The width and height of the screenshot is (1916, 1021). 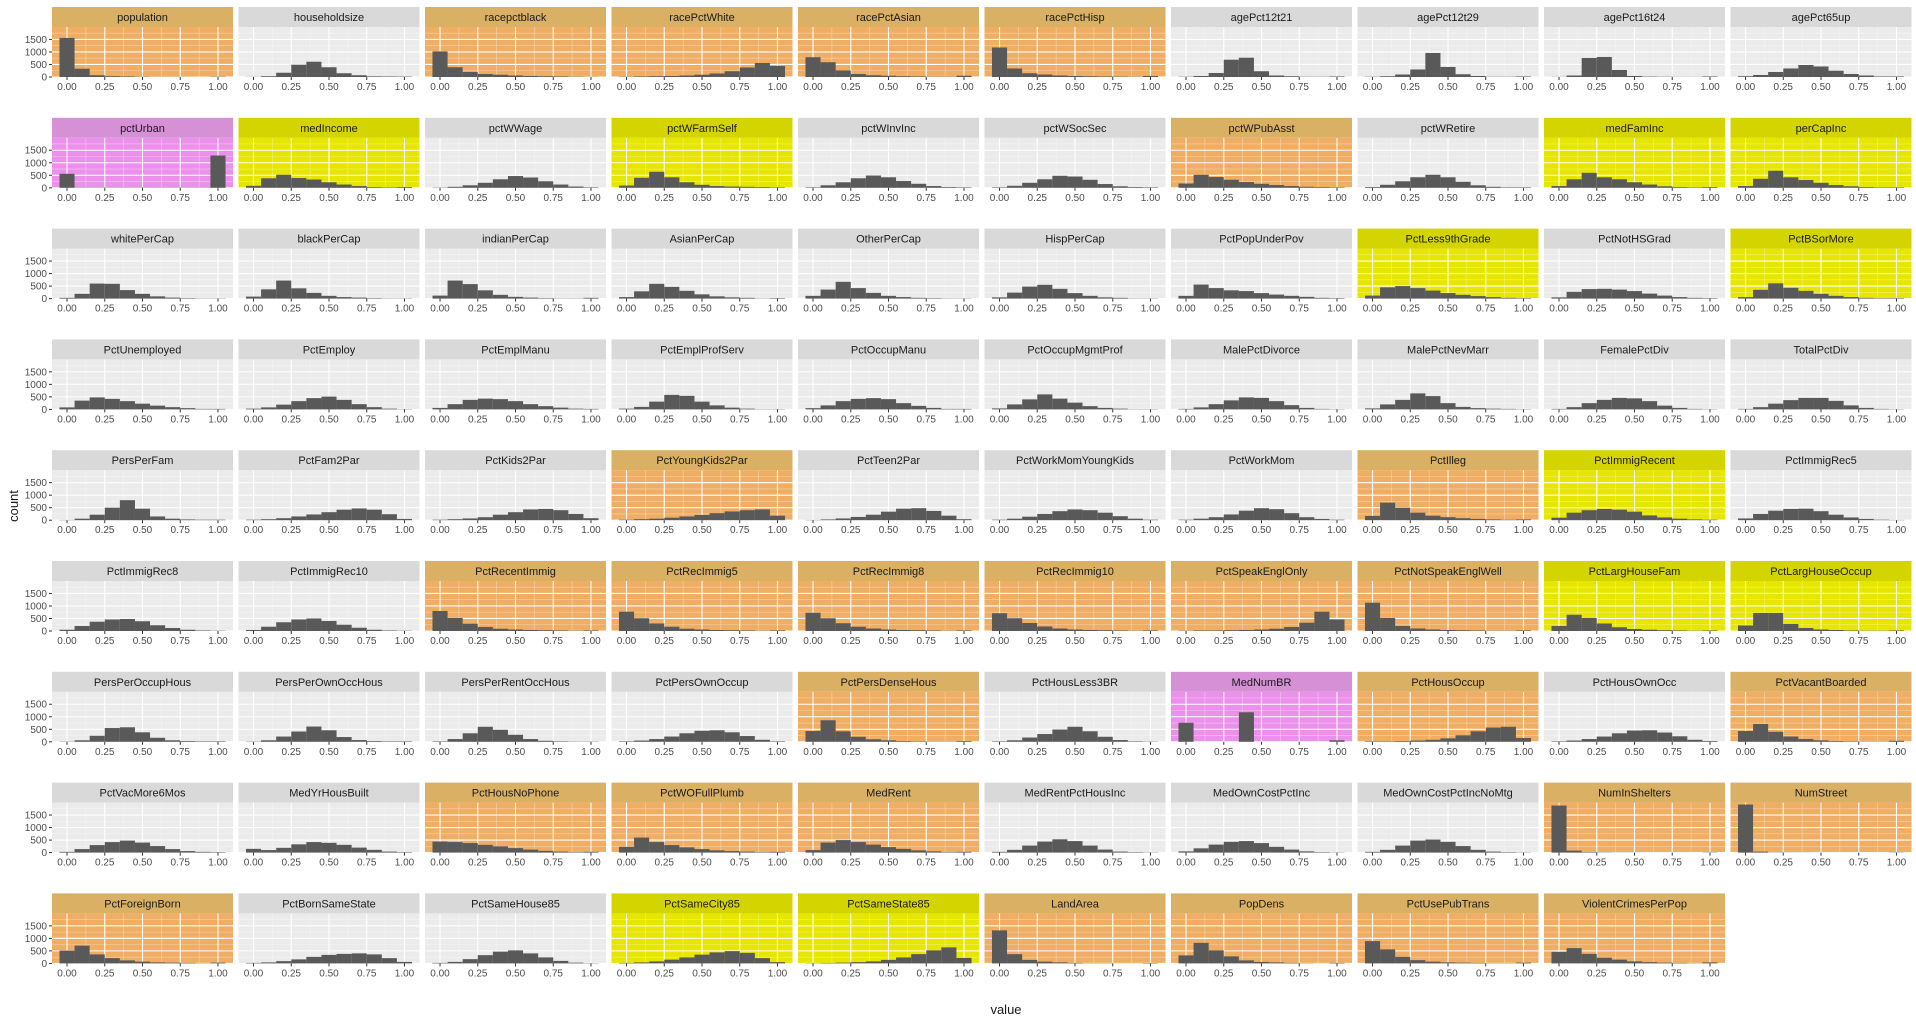 What do you see at coordinates (702, 572) in the screenshot?
I see `facet-title: PctRecImmig5` at bounding box center [702, 572].